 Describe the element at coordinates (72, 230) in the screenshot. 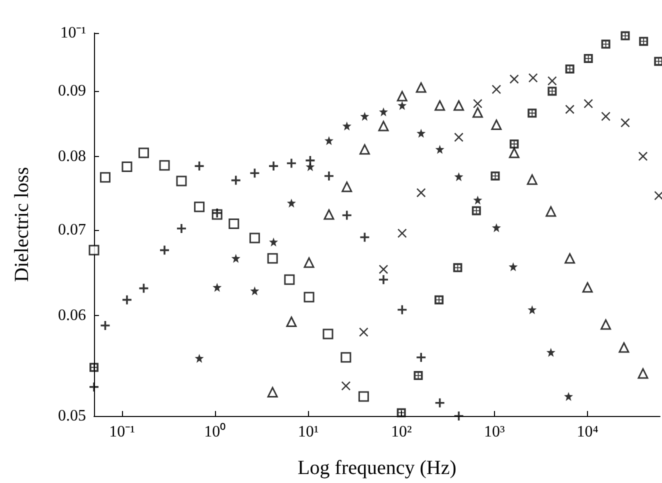

I see `y-tick-label: 0.07` at that location.